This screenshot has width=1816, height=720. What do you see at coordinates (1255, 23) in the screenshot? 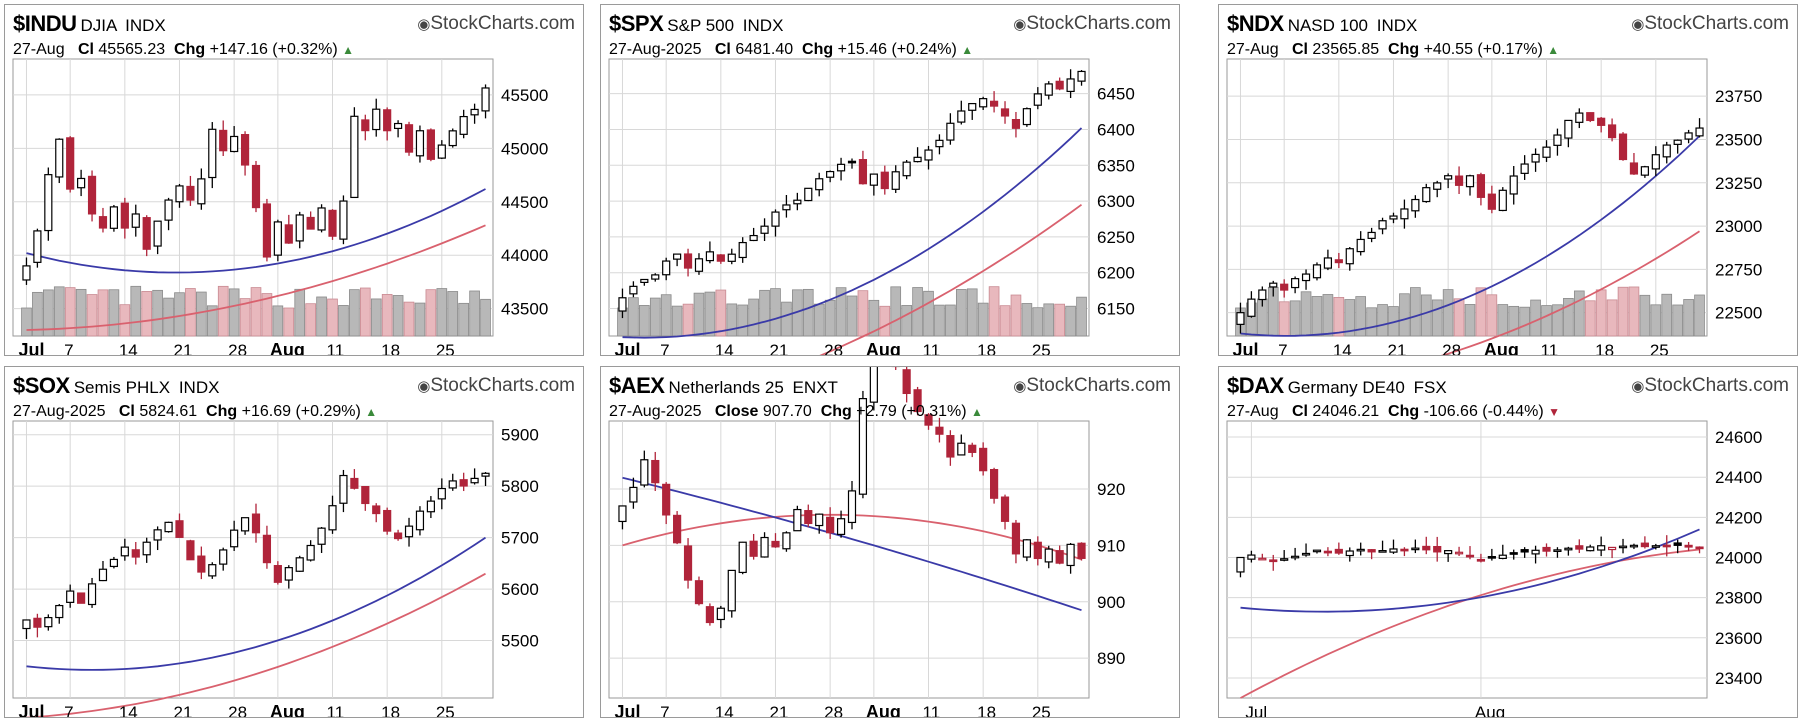
I see `symbol: $NDX` at bounding box center [1255, 23].